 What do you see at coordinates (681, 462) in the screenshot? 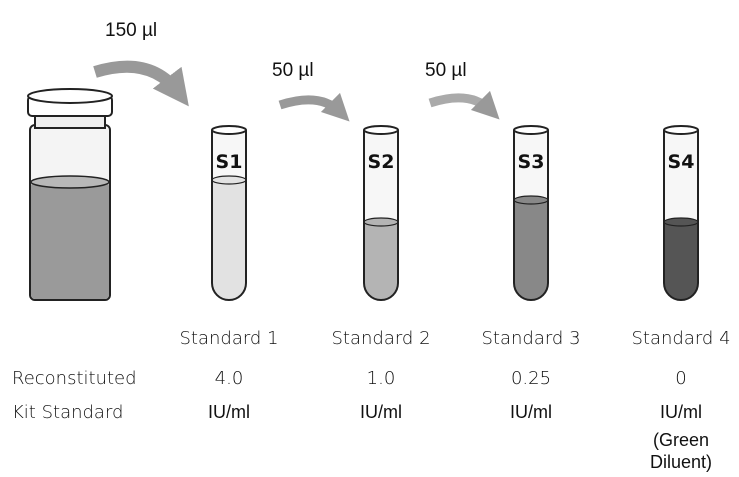
I see `note: Diluent)` at bounding box center [681, 462].